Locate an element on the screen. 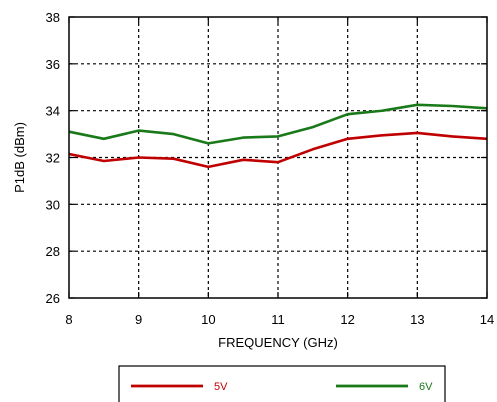  y-tick-label: 36 is located at coordinates (53, 64).